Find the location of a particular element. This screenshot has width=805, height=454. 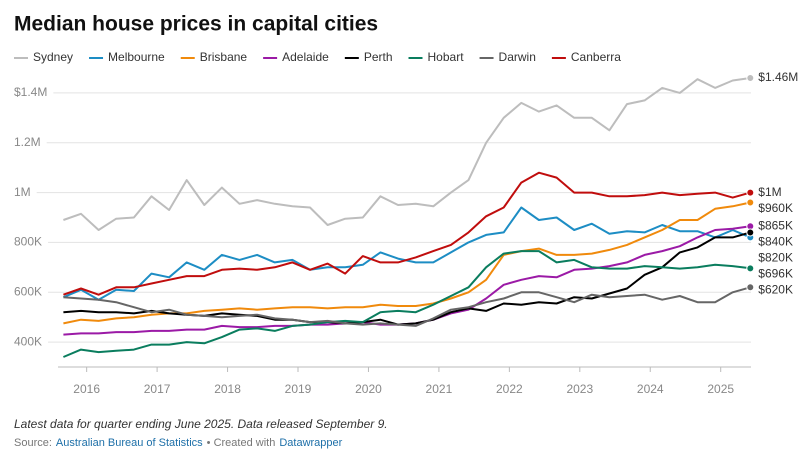

credit-link: Datawrapper is located at coordinates (310, 443).